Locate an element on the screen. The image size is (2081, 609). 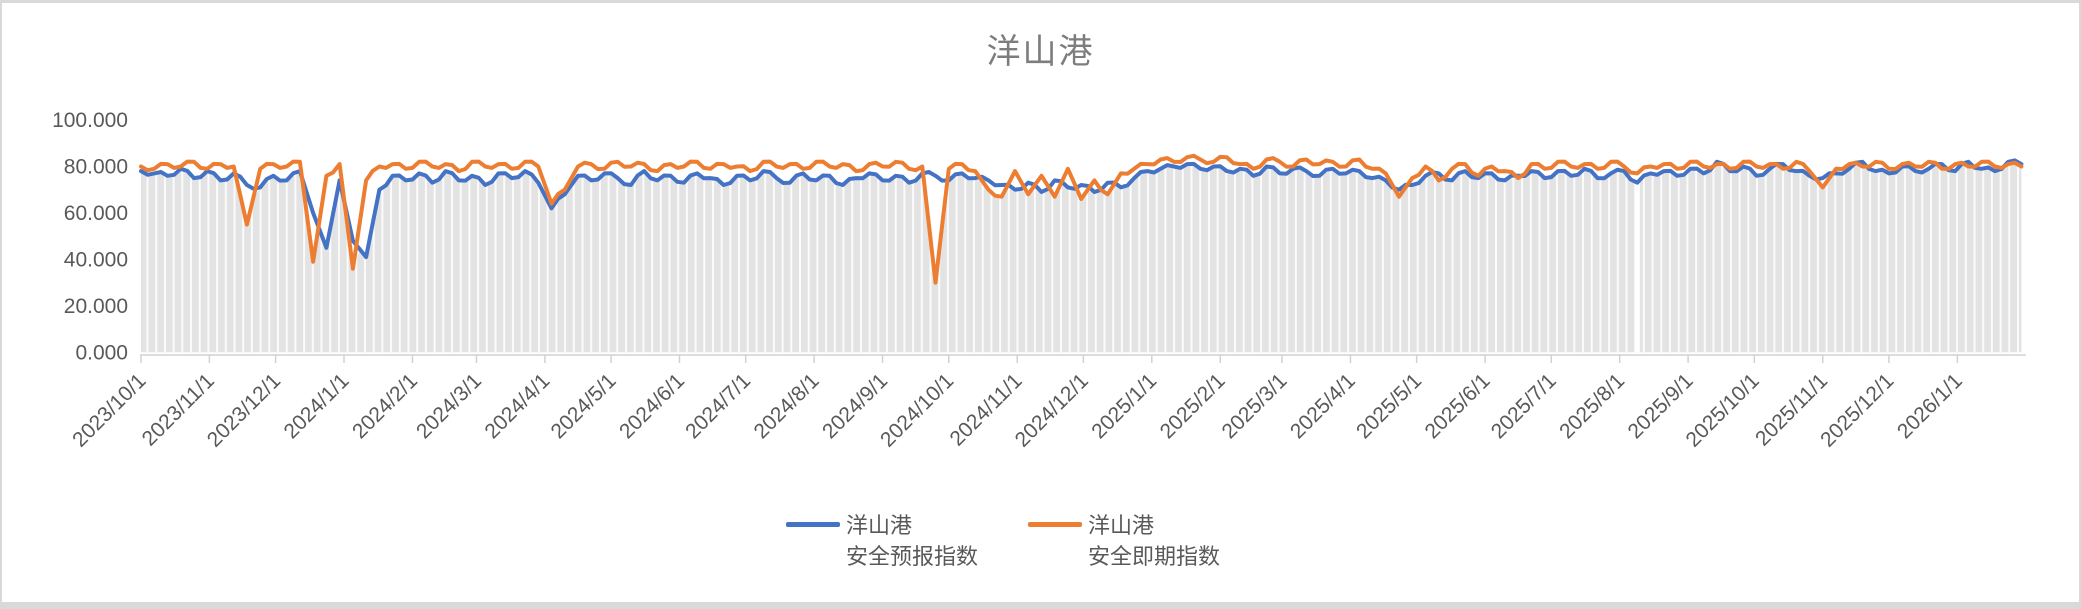
legend: 洋山港 安全预报指数 洋山港 安全即期指数 is located at coordinates (1003, 541).